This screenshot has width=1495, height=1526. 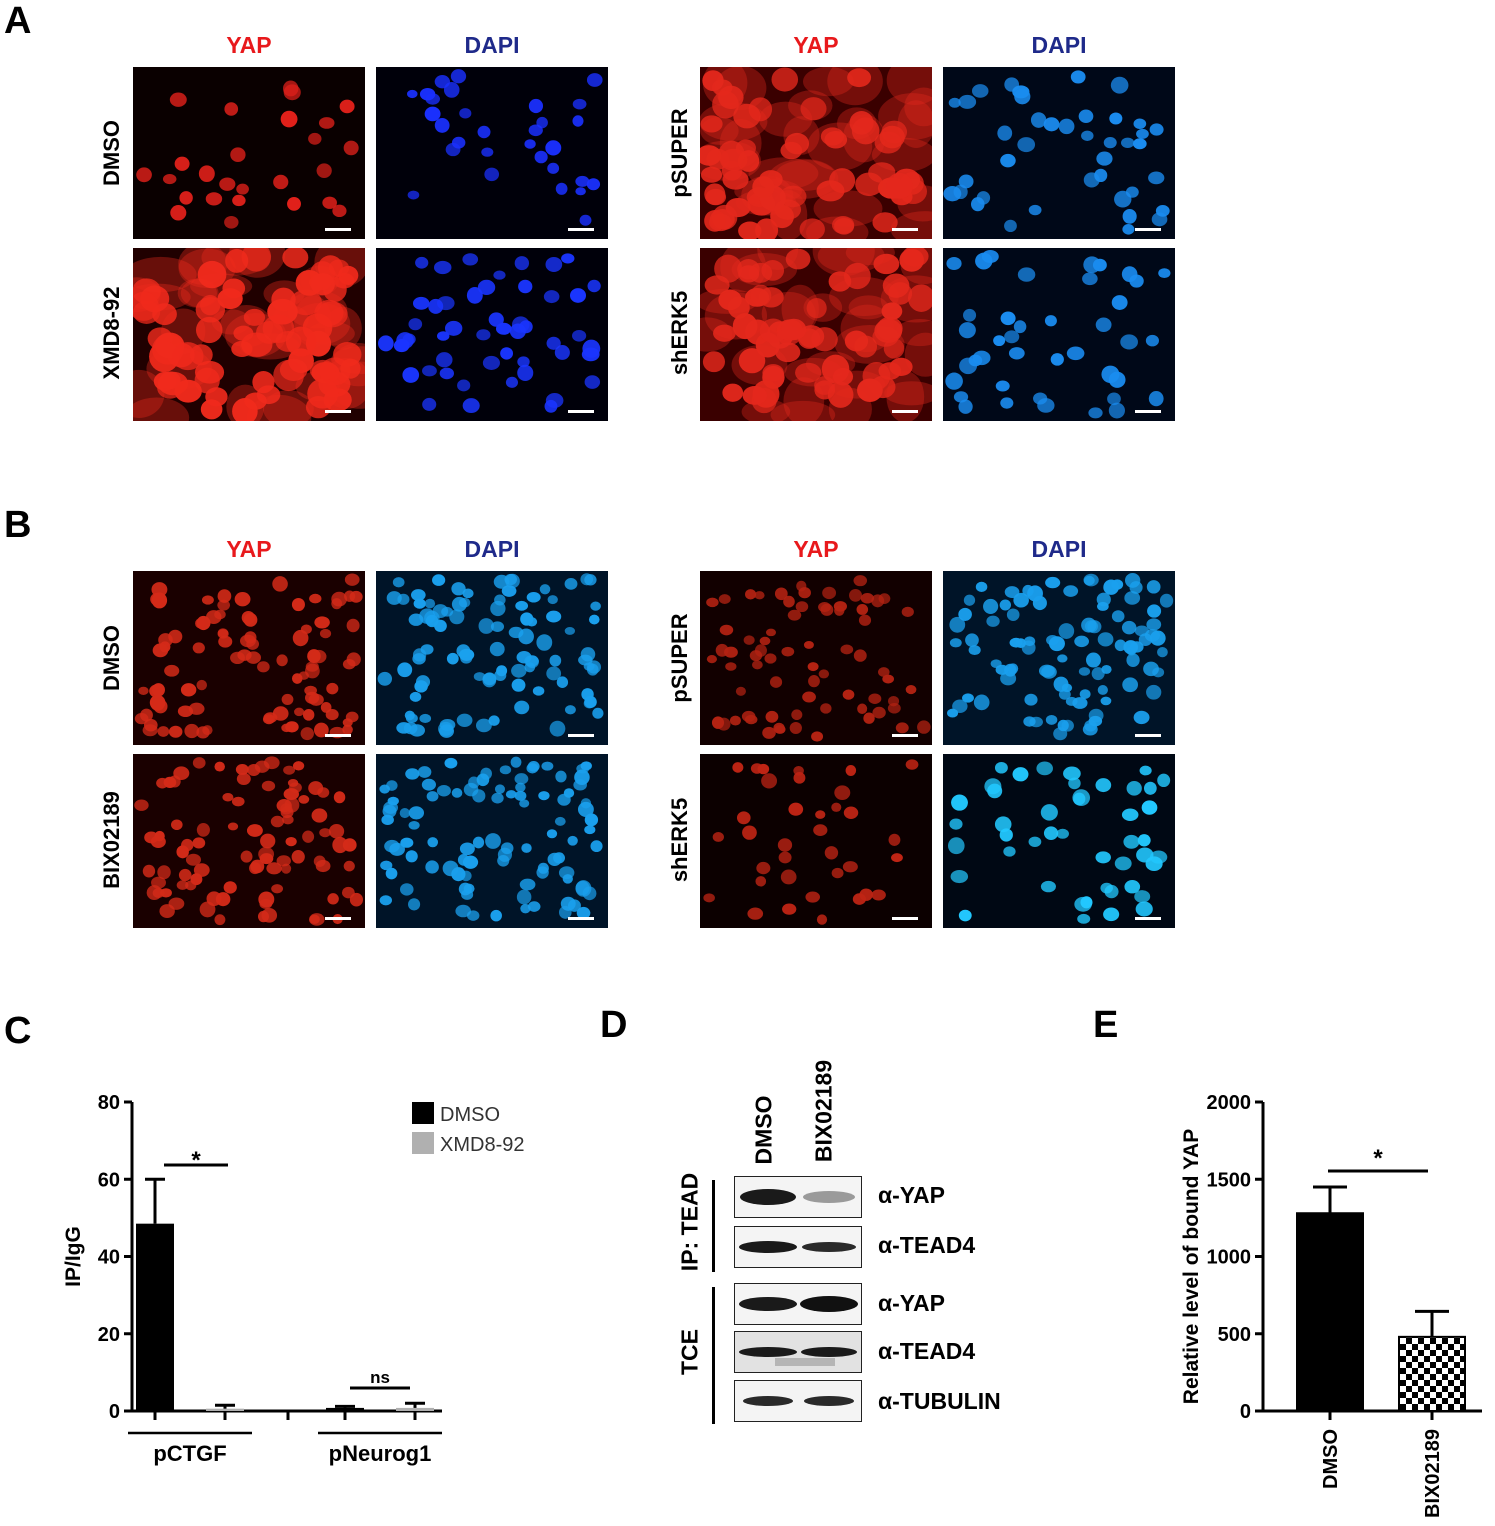 I want to click on cell-field, so click(x=816, y=153).